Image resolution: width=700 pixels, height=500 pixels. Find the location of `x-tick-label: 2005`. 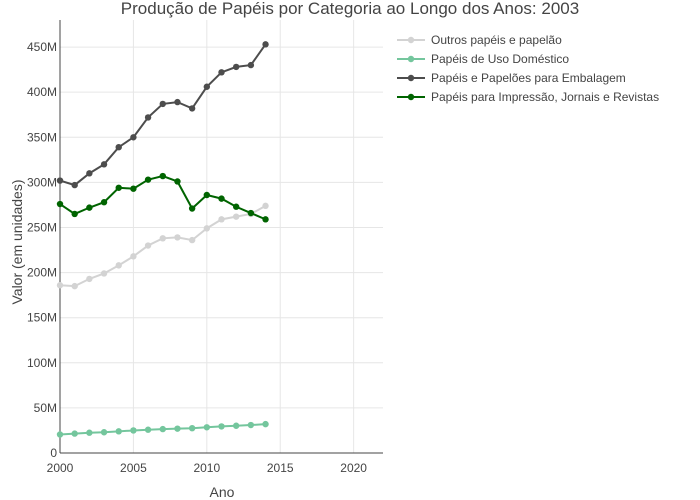

x-tick-label: 2005 is located at coordinates (133, 468).